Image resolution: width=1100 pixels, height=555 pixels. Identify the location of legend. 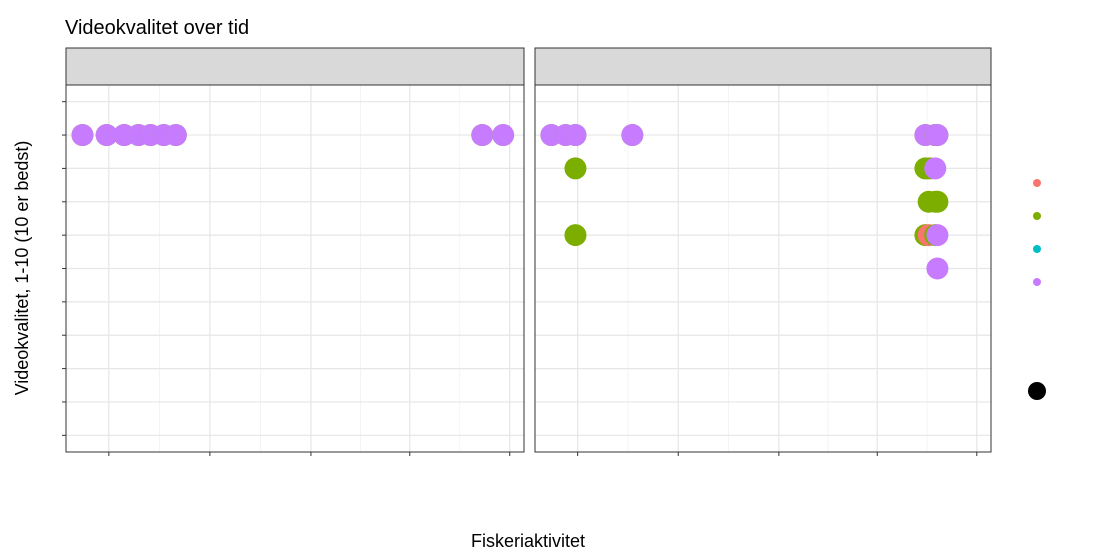
(1037, 289).